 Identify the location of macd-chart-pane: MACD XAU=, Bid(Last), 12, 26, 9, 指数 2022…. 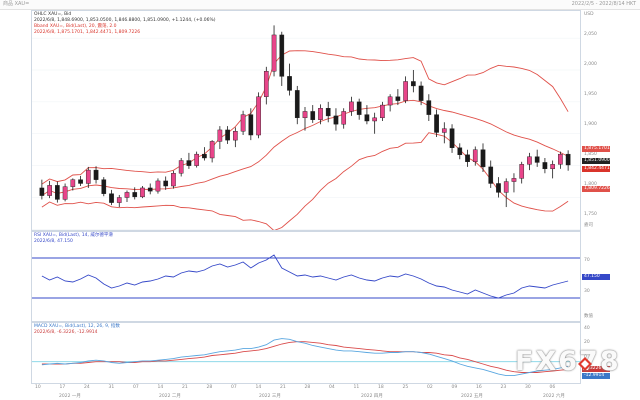
(306, 353).